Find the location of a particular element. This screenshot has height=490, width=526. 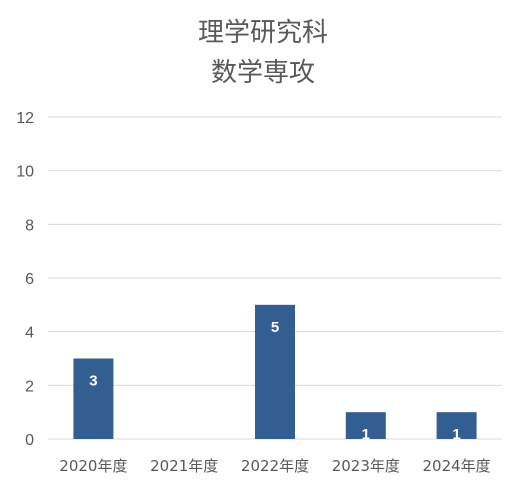

bar-2024年度 is located at coordinates (456, 425).